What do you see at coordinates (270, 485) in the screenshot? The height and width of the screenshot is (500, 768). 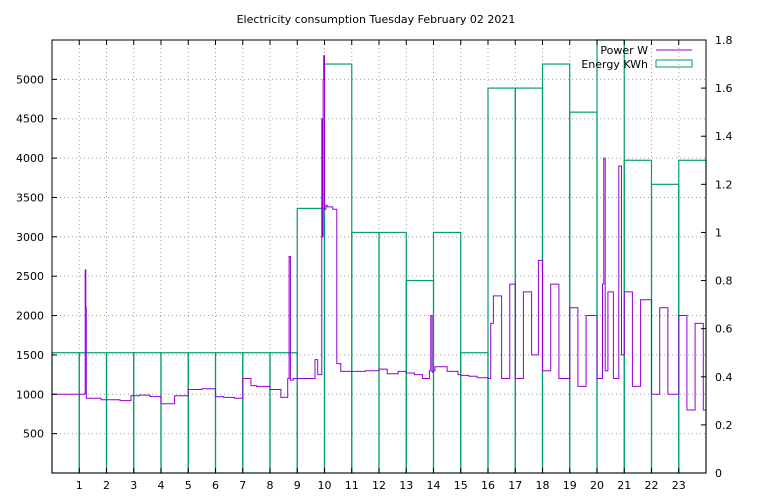 I see `x-tick-label: 8` at bounding box center [270, 485].